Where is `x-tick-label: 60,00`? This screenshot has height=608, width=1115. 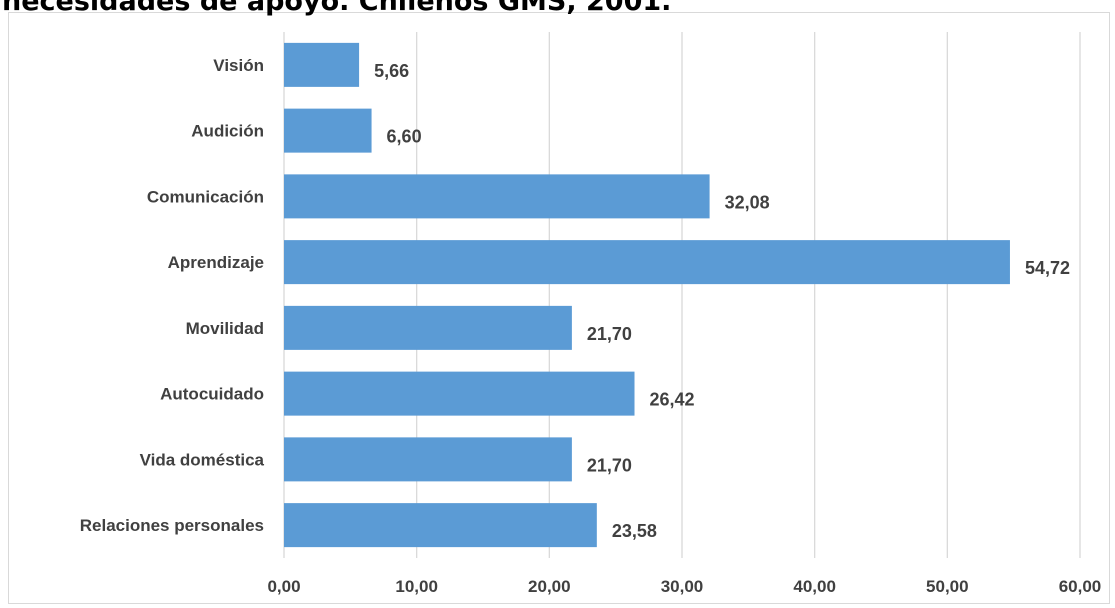 x-tick-label: 60,00 is located at coordinates (1080, 586).